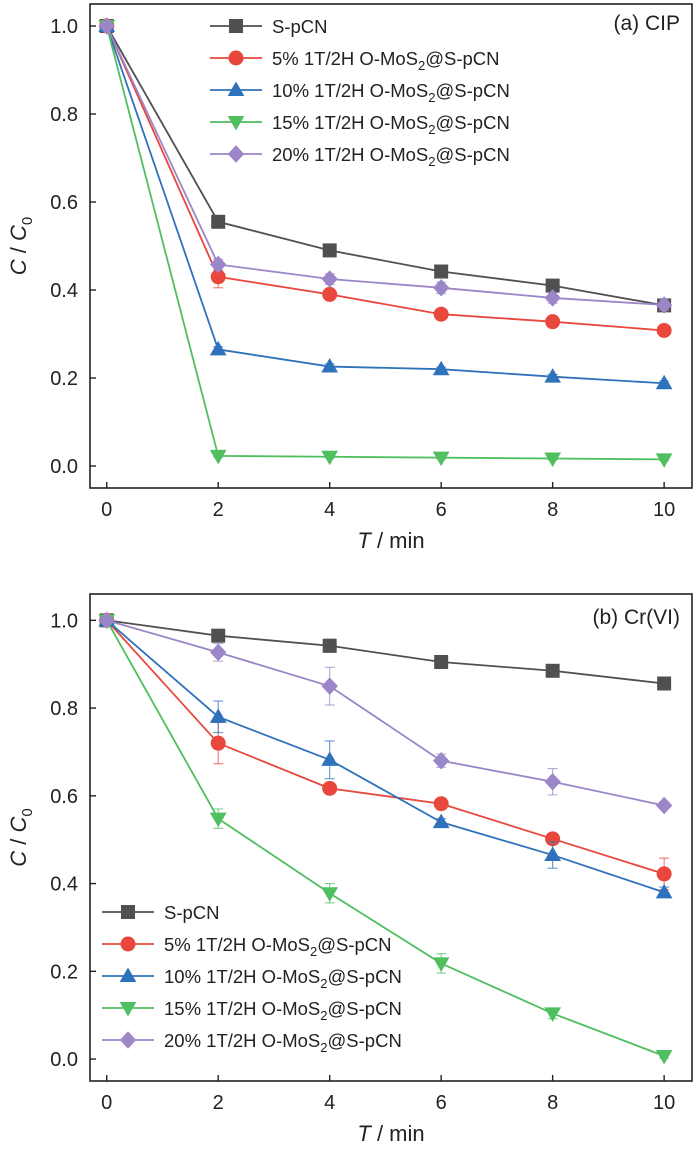 The image size is (700, 1149). I want to click on x-axis-title: T / min, so click(390, 1133).